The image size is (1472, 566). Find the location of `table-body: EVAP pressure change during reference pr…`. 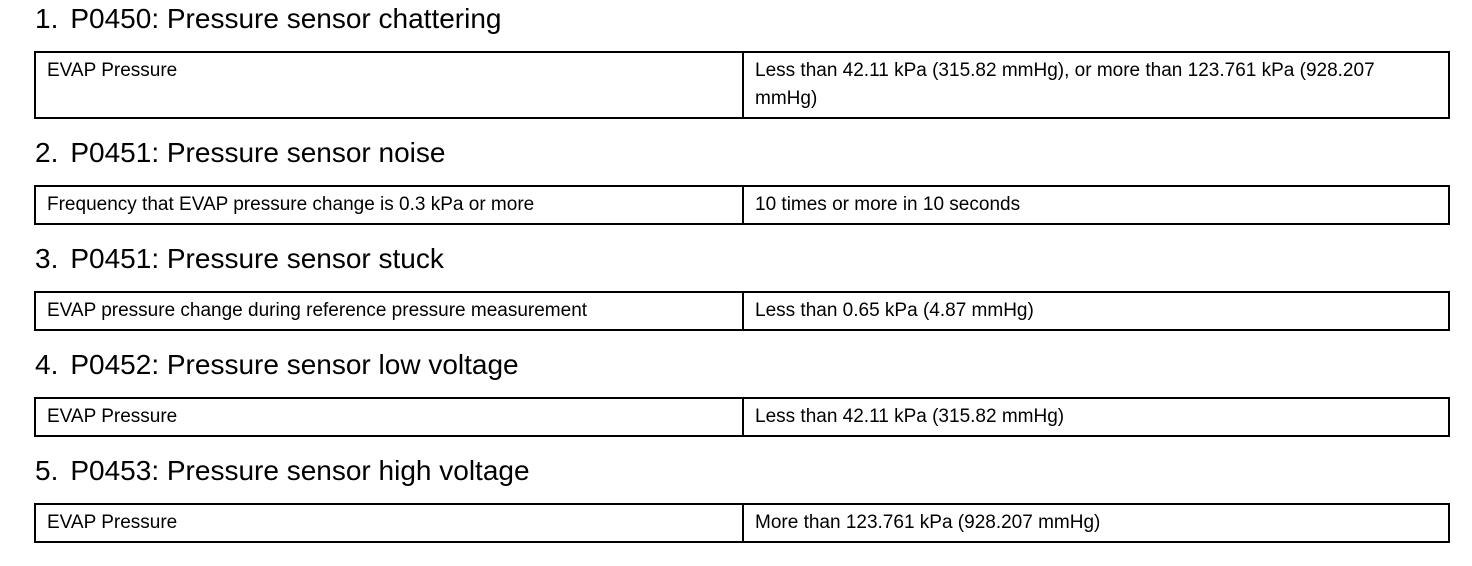

table-body: EVAP pressure change during reference pr… is located at coordinates (742, 311).